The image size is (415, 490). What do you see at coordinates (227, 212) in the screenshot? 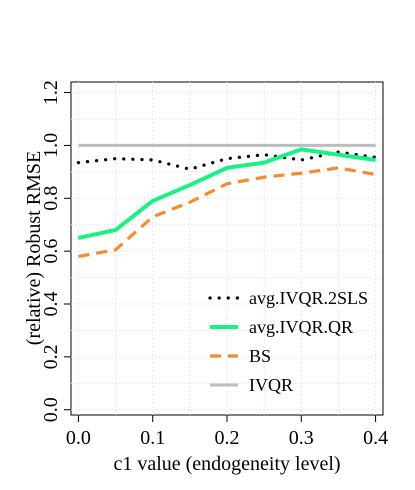
I see `series-line-bs` at bounding box center [227, 212].